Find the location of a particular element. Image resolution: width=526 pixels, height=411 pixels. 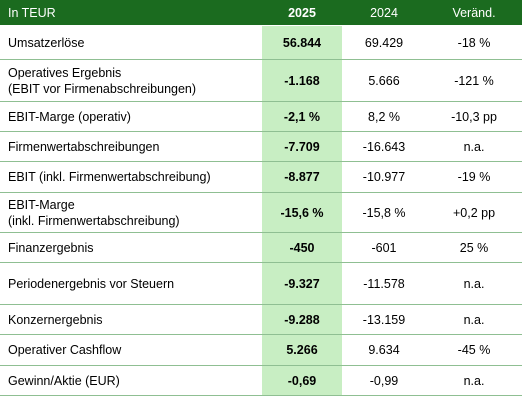

year-2025-header: 2025 is located at coordinates (302, 13).